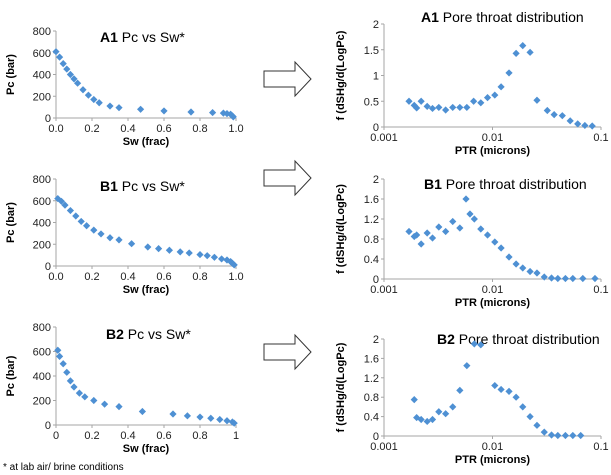 This screenshot has height=475, width=611. I want to click on chart-title-id: B2, so click(448, 339).